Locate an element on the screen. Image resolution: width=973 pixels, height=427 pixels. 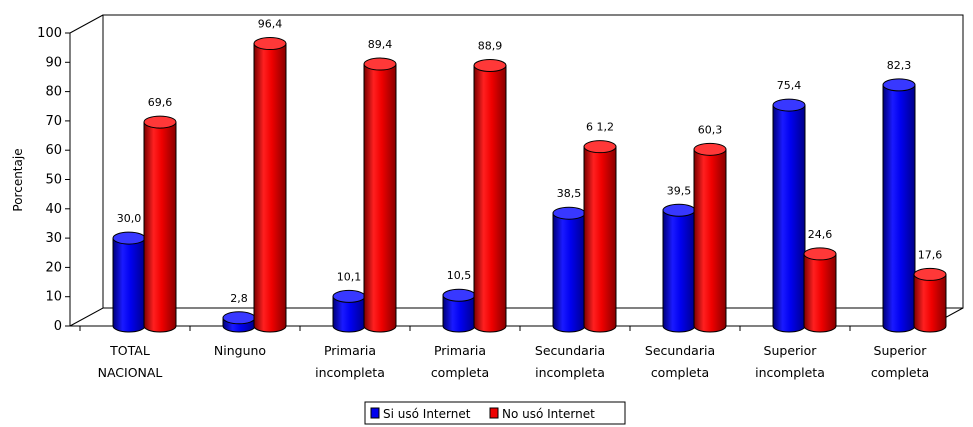
y-tick-label: 20 is located at coordinates (53, 267).